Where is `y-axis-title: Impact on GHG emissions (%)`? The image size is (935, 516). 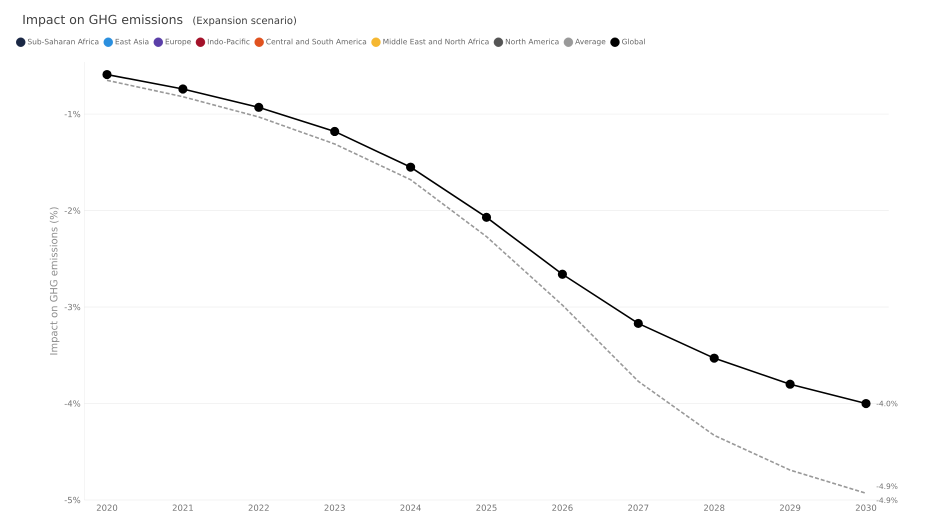 y-axis-title: Impact on GHG emissions (%) is located at coordinates (55, 281).